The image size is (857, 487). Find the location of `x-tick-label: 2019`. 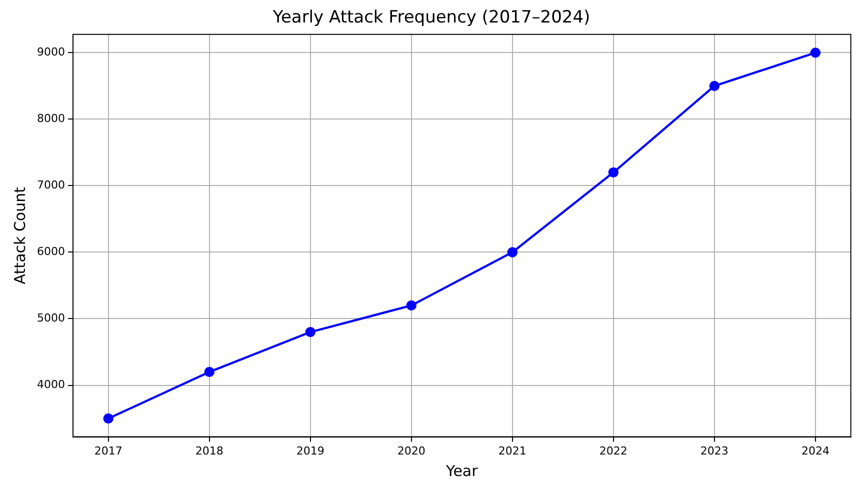

x-tick-label: 2019 is located at coordinates (310, 451).